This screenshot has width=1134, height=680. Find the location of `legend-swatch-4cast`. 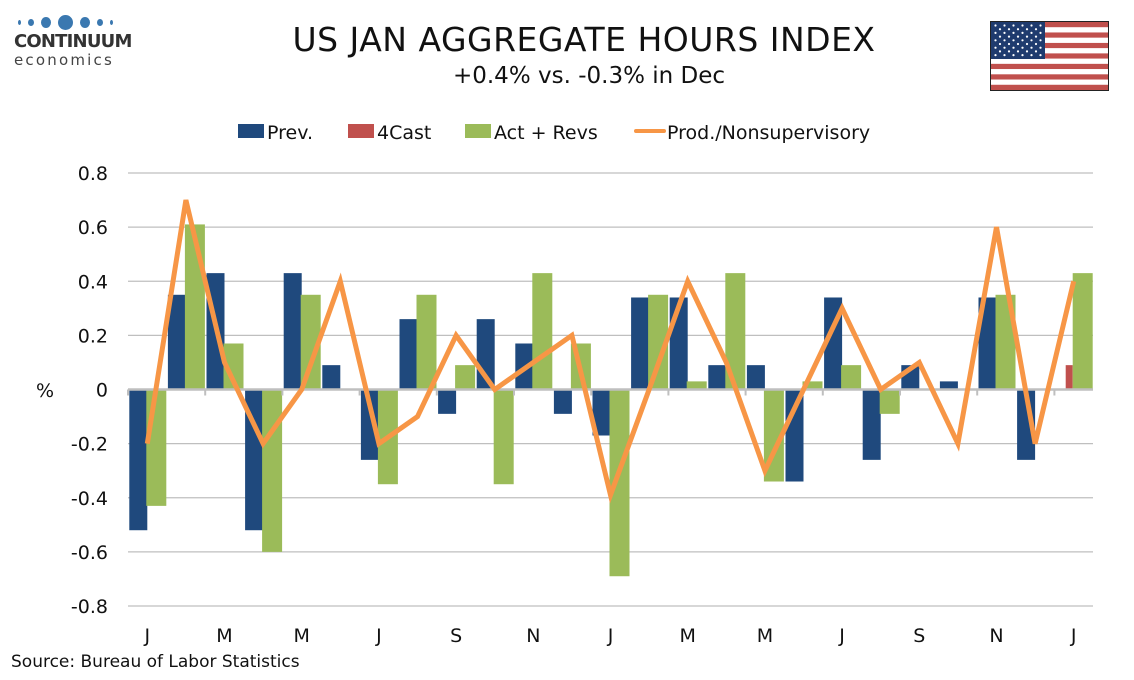

legend-swatch-4cast is located at coordinates (361, 131).